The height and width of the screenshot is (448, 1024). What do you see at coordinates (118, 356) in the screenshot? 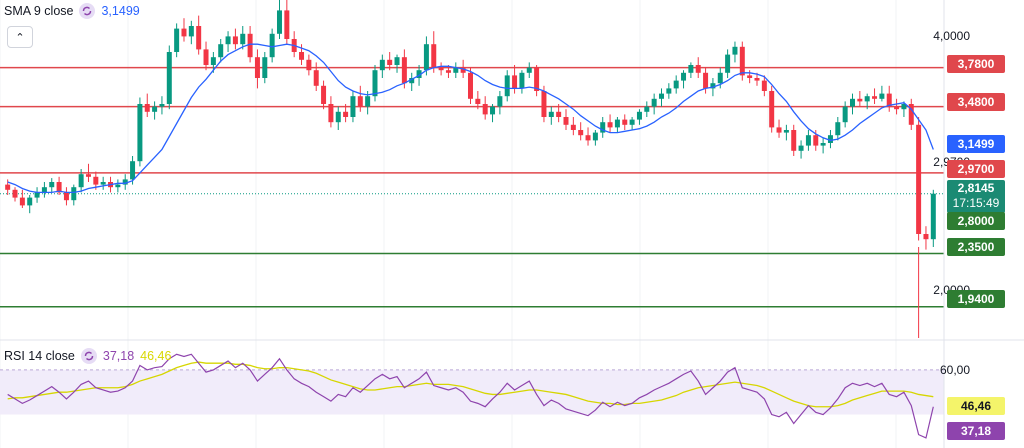
I see `rsi-legend-value: 37,18` at bounding box center [118, 356].